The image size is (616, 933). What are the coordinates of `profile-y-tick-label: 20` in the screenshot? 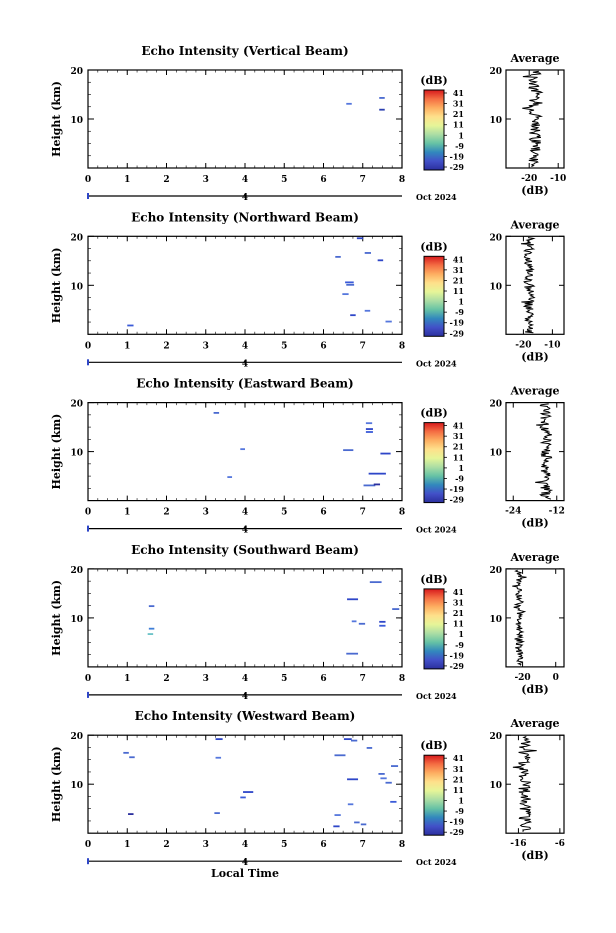 It's located at (495, 238).